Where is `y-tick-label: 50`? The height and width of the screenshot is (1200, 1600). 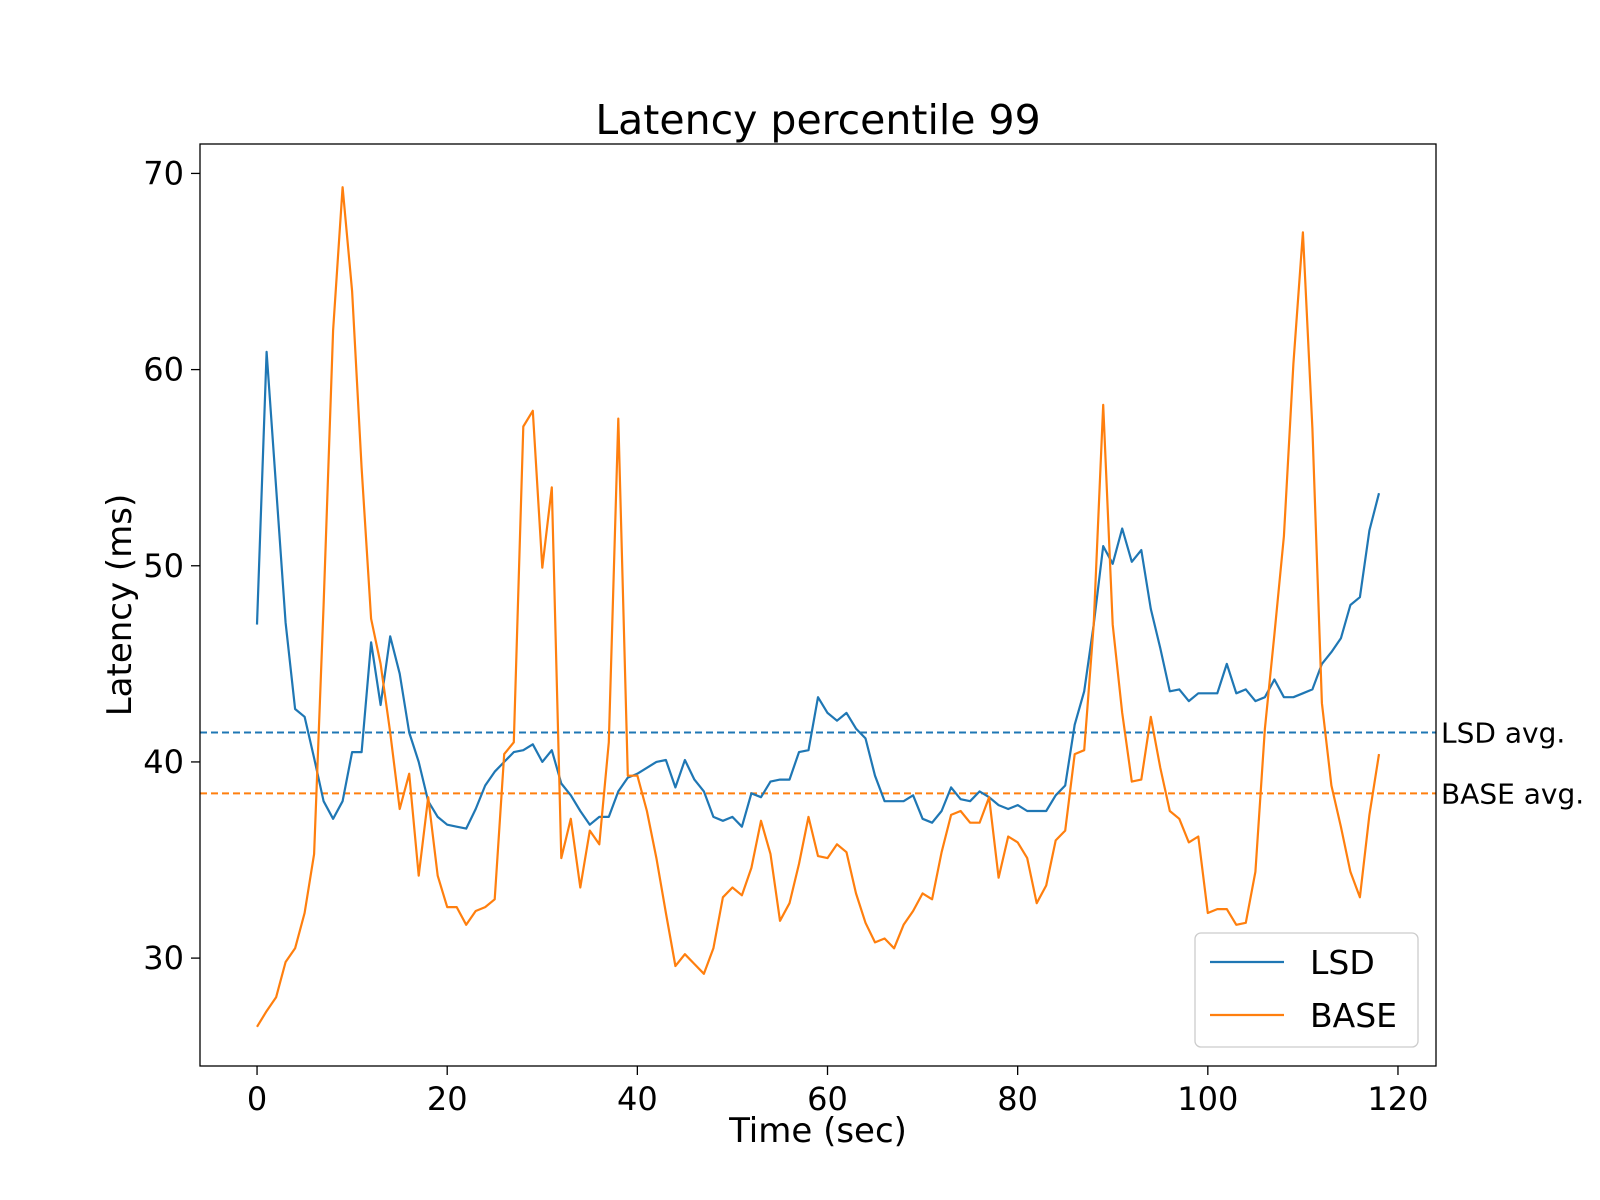 y-tick-label: 50 is located at coordinates (163, 566).